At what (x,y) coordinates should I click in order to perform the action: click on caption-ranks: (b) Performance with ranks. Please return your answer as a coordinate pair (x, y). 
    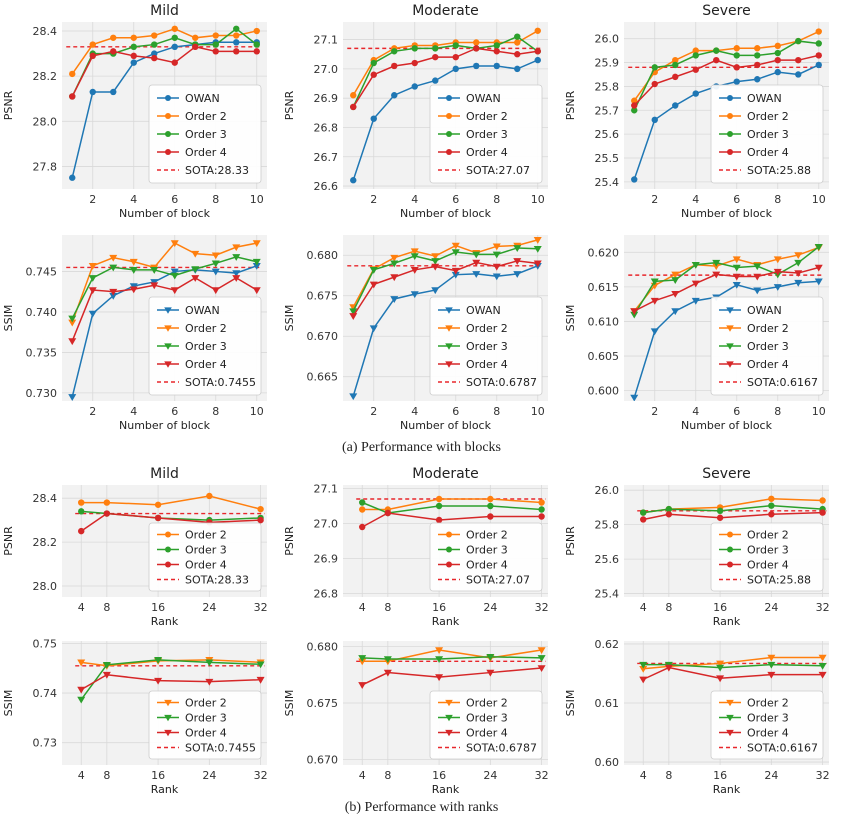
    Looking at the image, I should click on (421, 807).